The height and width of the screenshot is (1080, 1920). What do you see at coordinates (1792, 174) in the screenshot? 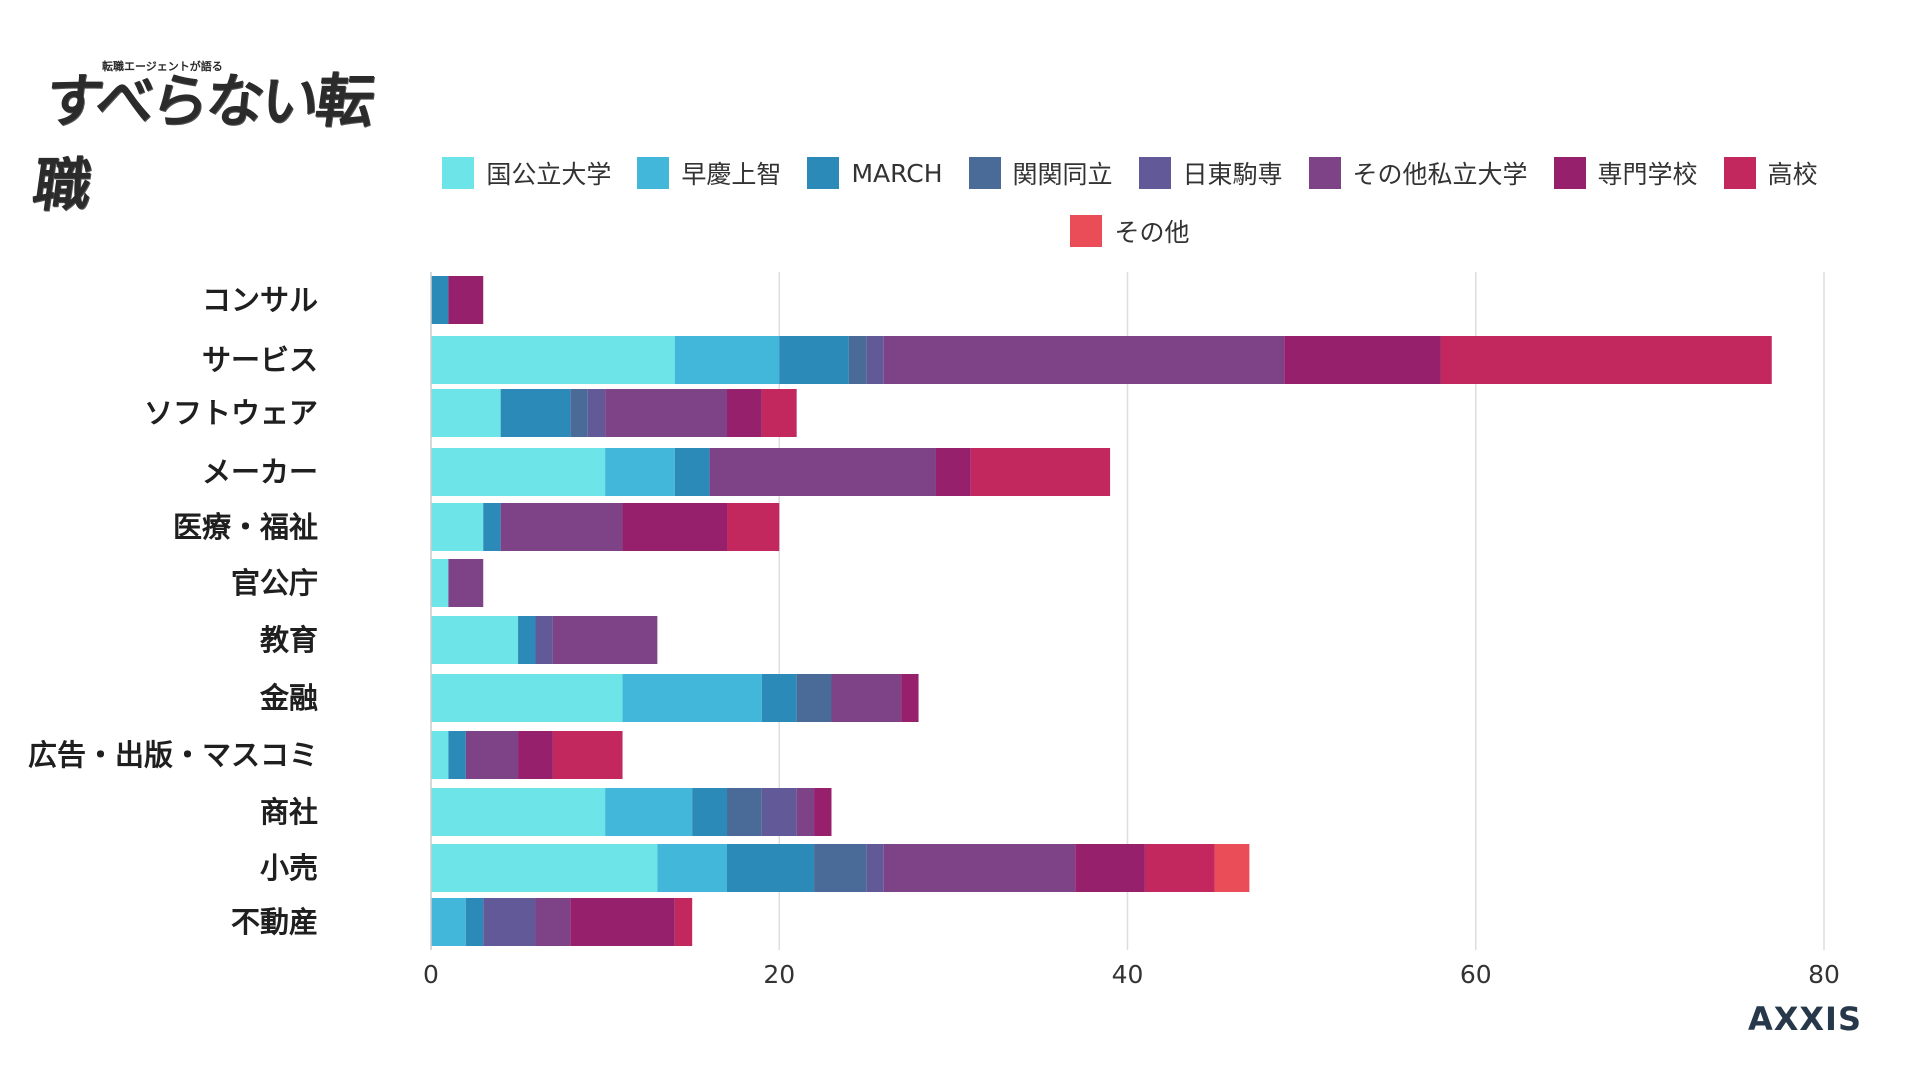
I see `legend-label: 高校` at bounding box center [1792, 174].